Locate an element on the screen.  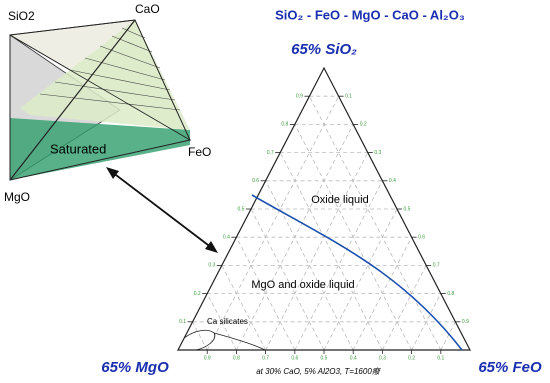
sketch-saturated is located at coordinates (100, 149).